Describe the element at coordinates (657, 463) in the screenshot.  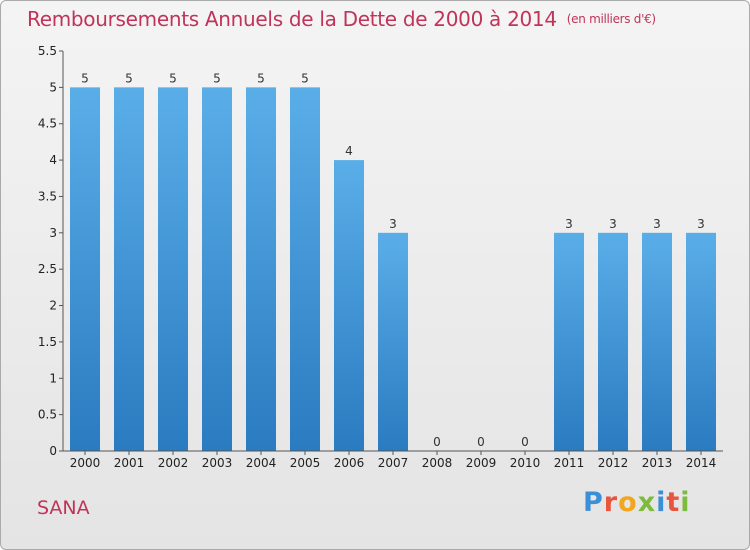
I see `x-tick-label: 2013` at that location.